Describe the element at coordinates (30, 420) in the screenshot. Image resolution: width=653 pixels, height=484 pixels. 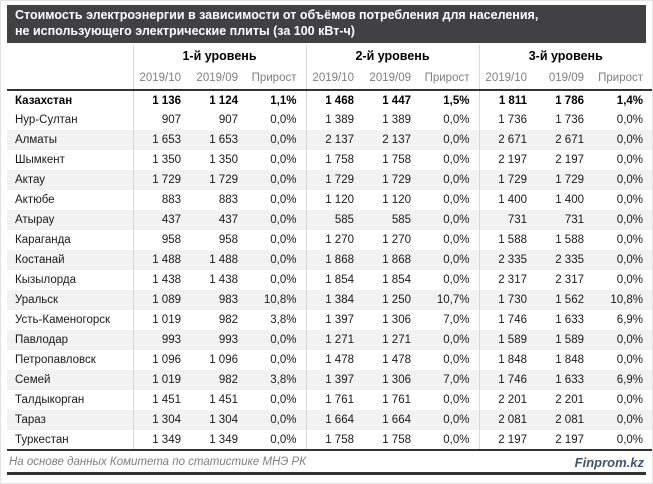
I see `region-name: Тараз` at that location.